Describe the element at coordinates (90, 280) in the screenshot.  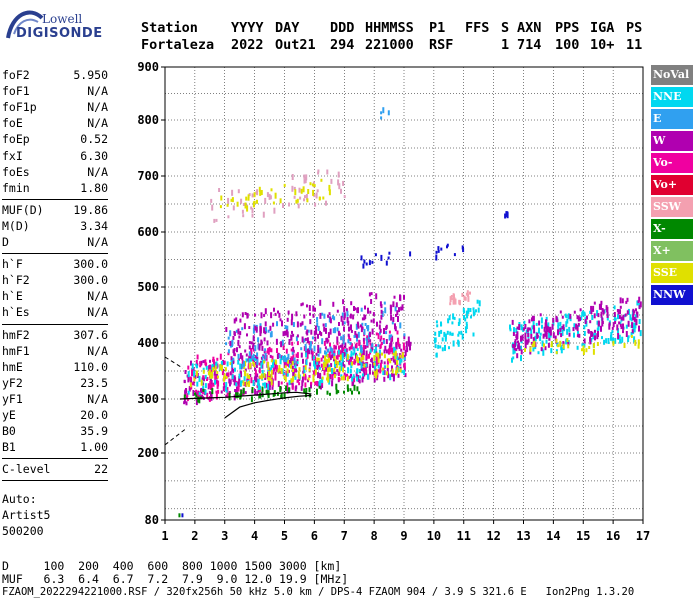
I see `param-value: 300.0` at that location.